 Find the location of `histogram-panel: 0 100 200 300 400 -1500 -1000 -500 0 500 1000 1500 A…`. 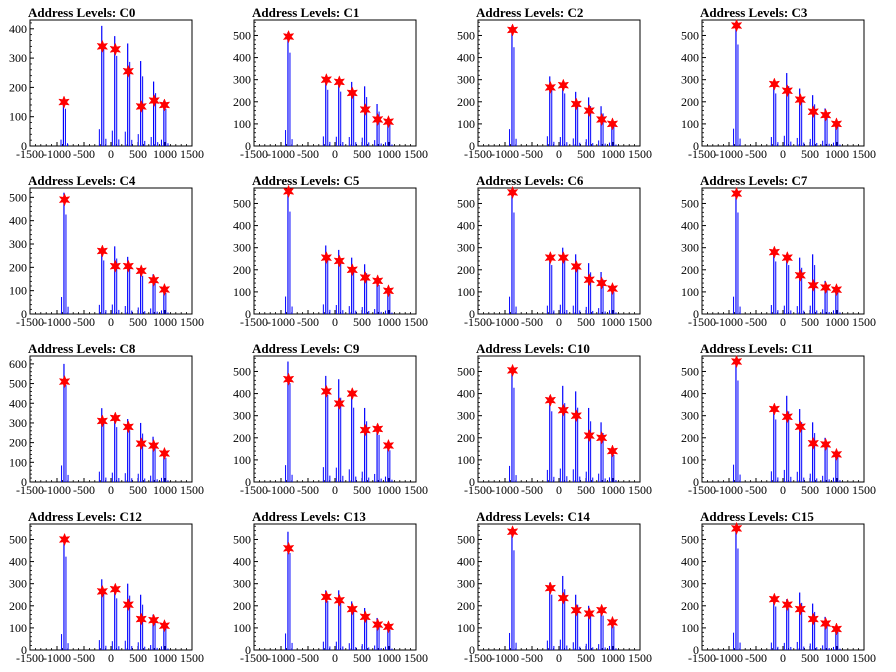

histogram-panel: 0 100 200 300 400 -1500 -1000 -500 0 500 1000 1500 A… is located at coordinates (112, 84).